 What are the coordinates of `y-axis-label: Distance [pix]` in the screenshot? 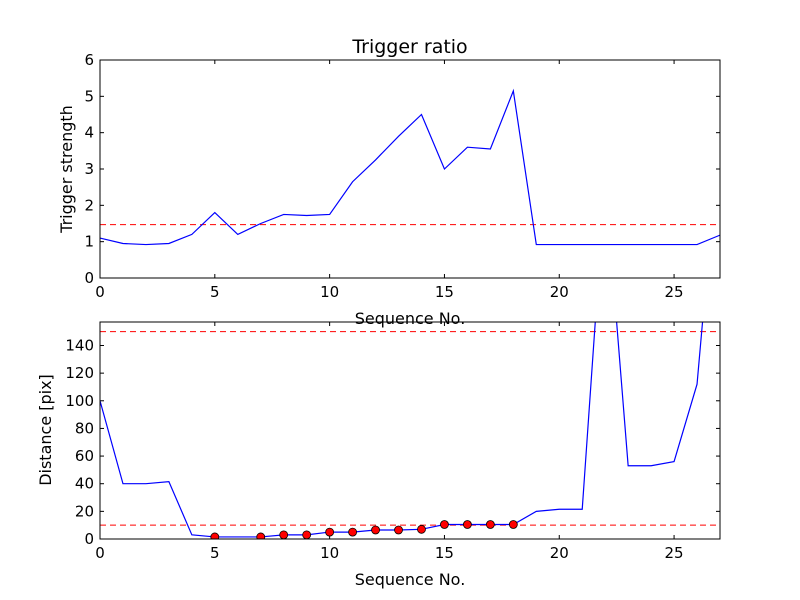 It's located at (45, 430).